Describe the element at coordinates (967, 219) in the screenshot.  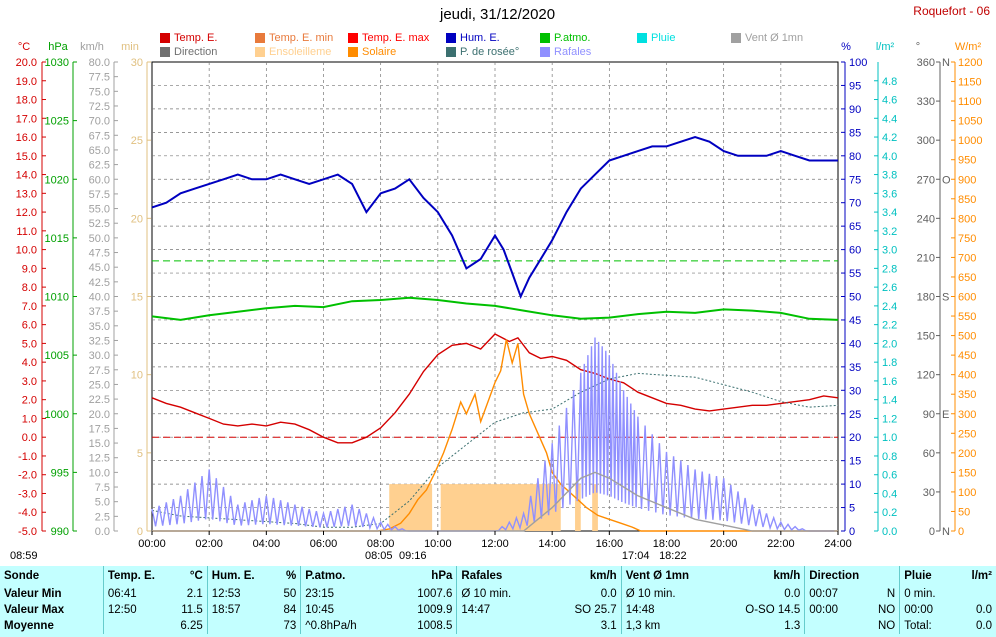
I see `solar-axis-tick-label: 800` at that location.